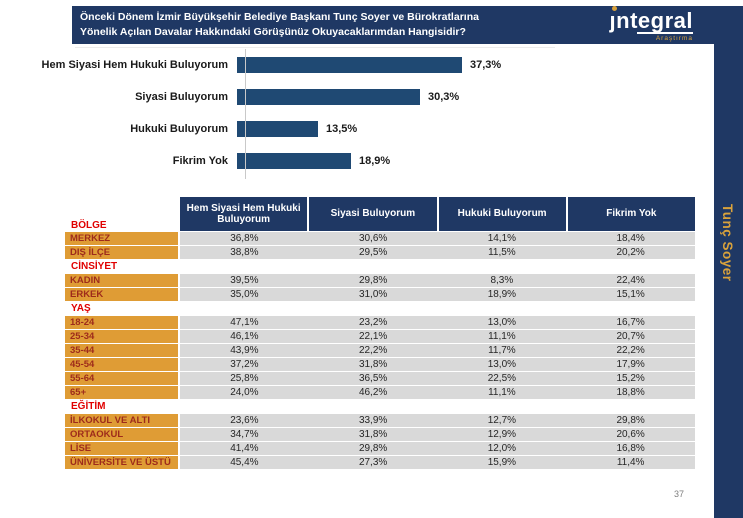 The width and height of the screenshot is (743, 518). I want to click on row-values: 39,5% 29,8% 8,3% 22,4%, so click(437, 280).